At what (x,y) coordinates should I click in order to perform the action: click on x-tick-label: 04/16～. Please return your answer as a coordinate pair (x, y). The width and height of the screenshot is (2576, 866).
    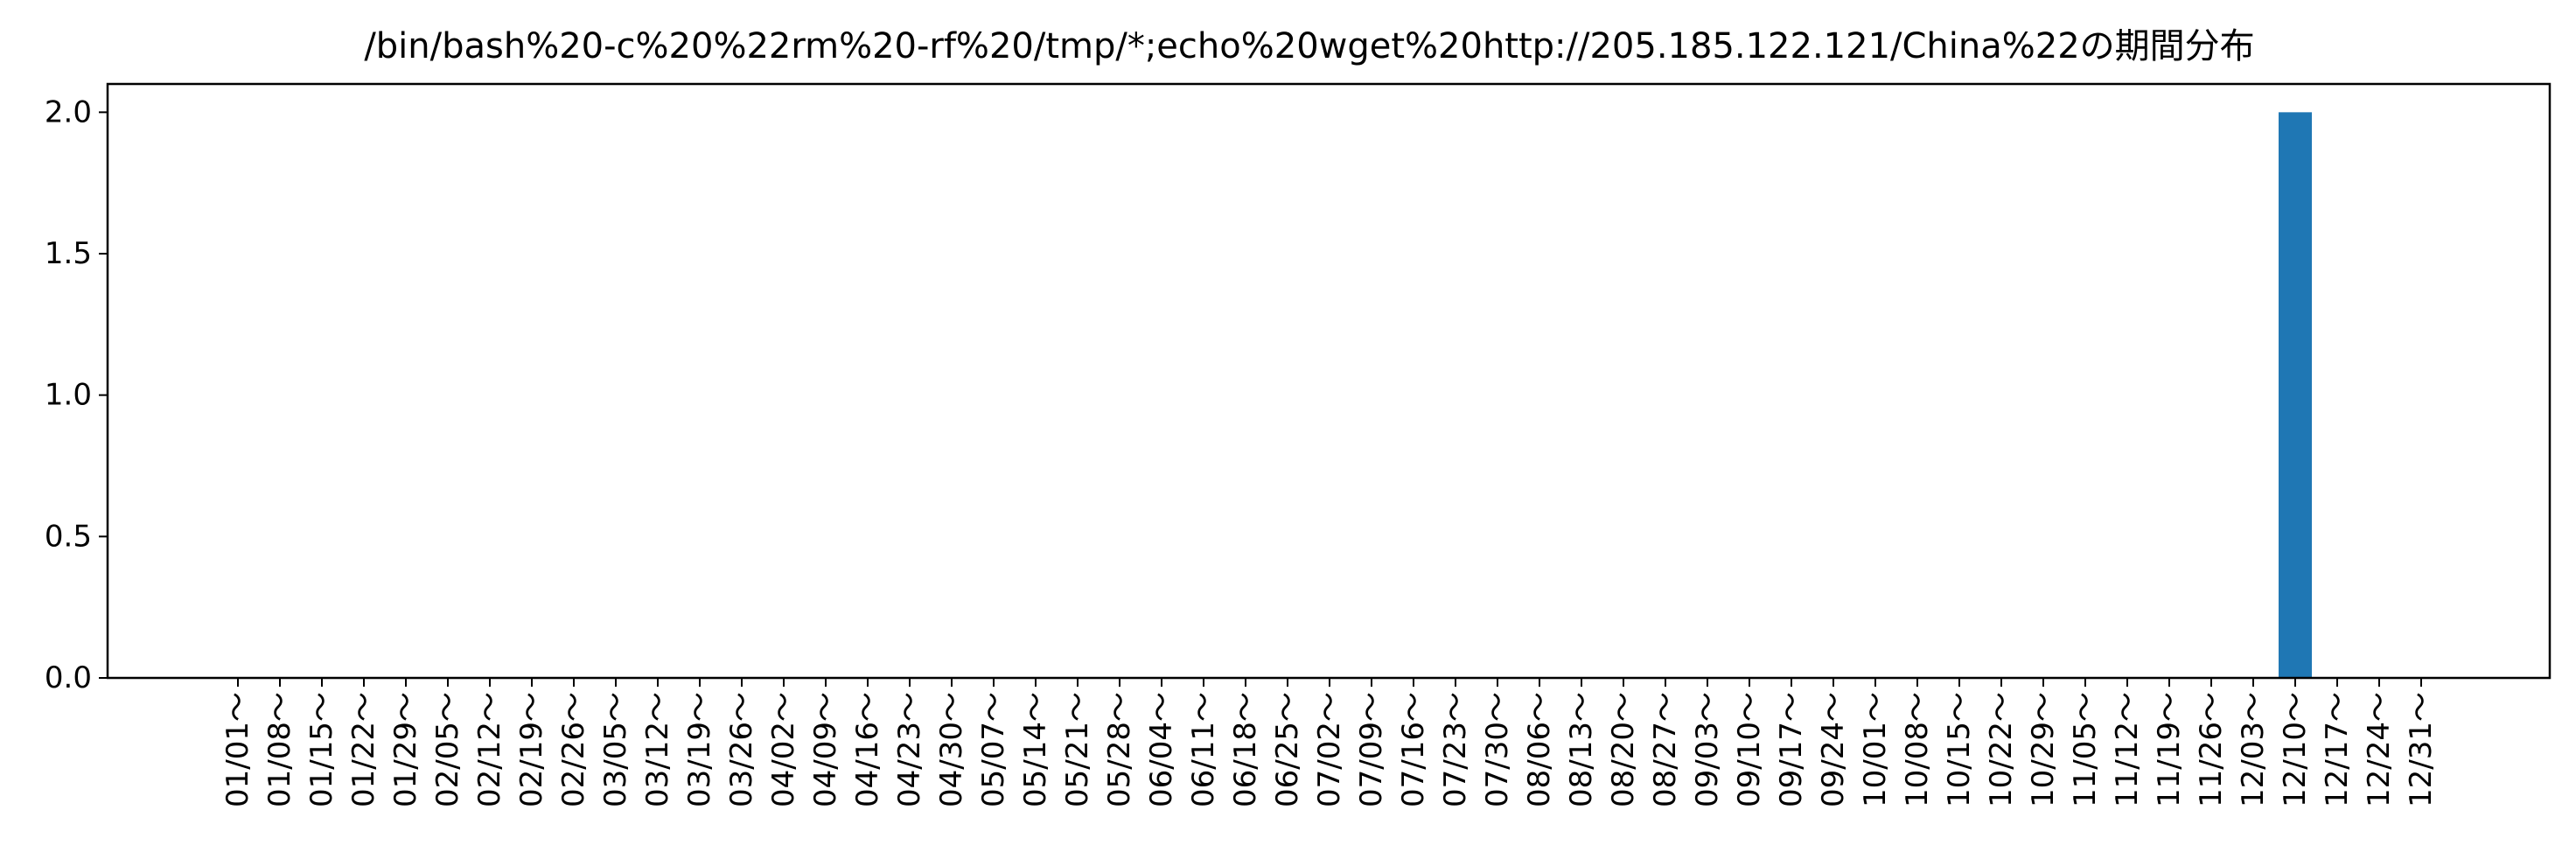
    Looking at the image, I should click on (867, 749).